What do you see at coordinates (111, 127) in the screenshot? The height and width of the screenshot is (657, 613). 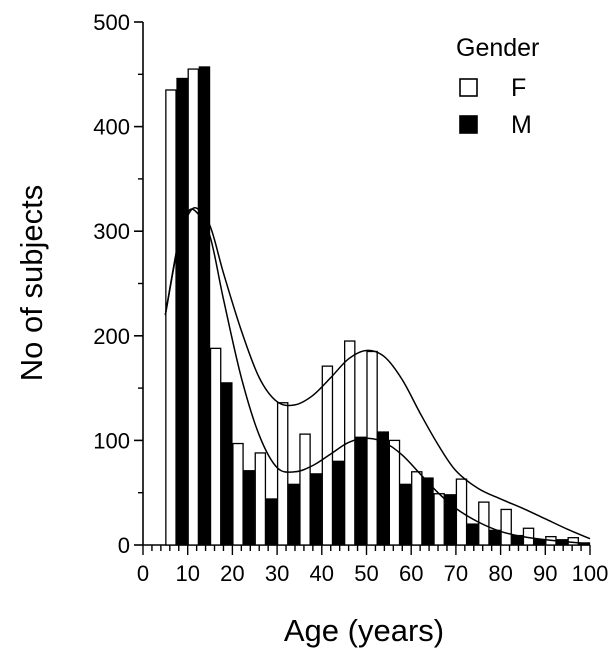 I see `y-tick-label: 400` at bounding box center [111, 127].